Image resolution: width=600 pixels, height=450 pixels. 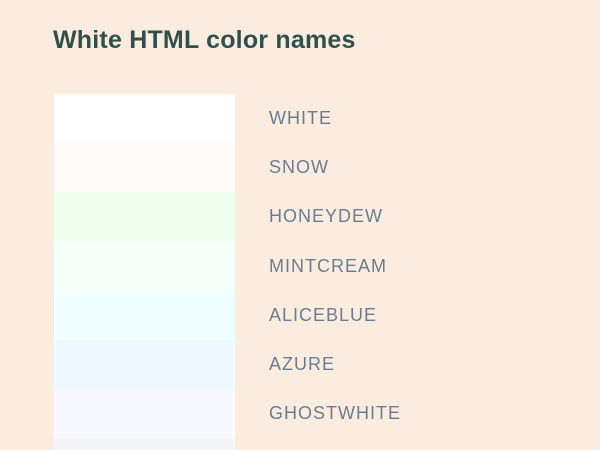 What do you see at coordinates (326, 216) in the screenshot?
I see `color-name-label: HONEYDEW` at bounding box center [326, 216].